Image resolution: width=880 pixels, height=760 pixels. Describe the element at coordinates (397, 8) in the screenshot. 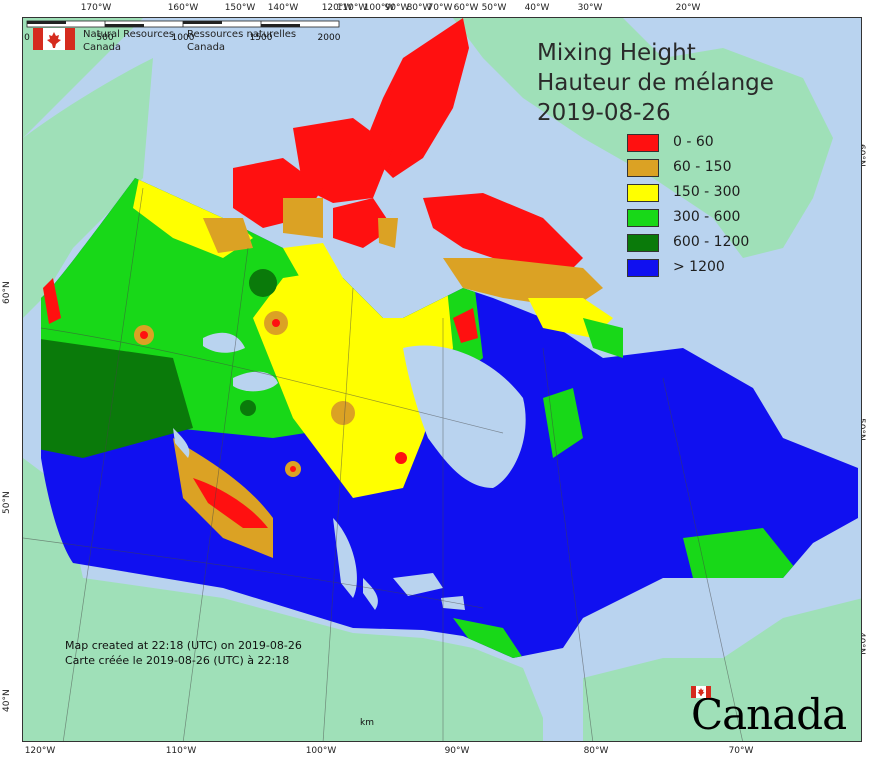

I see `top-tick-90w: 90°W` at that location.